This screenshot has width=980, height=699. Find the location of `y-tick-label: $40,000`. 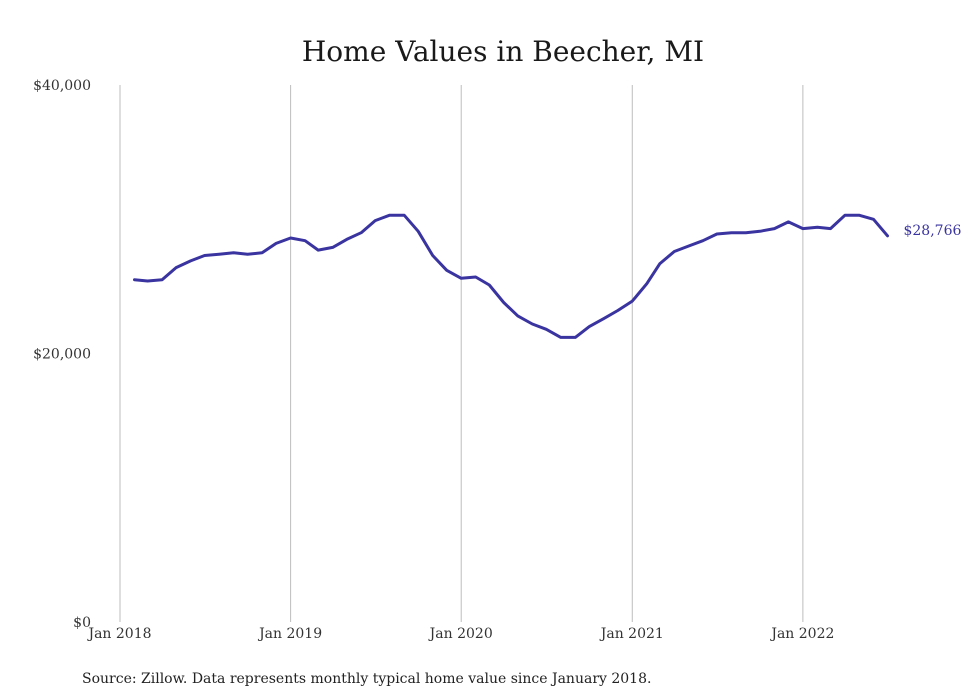

y-tick-label: $40,000 is located at coordinates (62, 86).